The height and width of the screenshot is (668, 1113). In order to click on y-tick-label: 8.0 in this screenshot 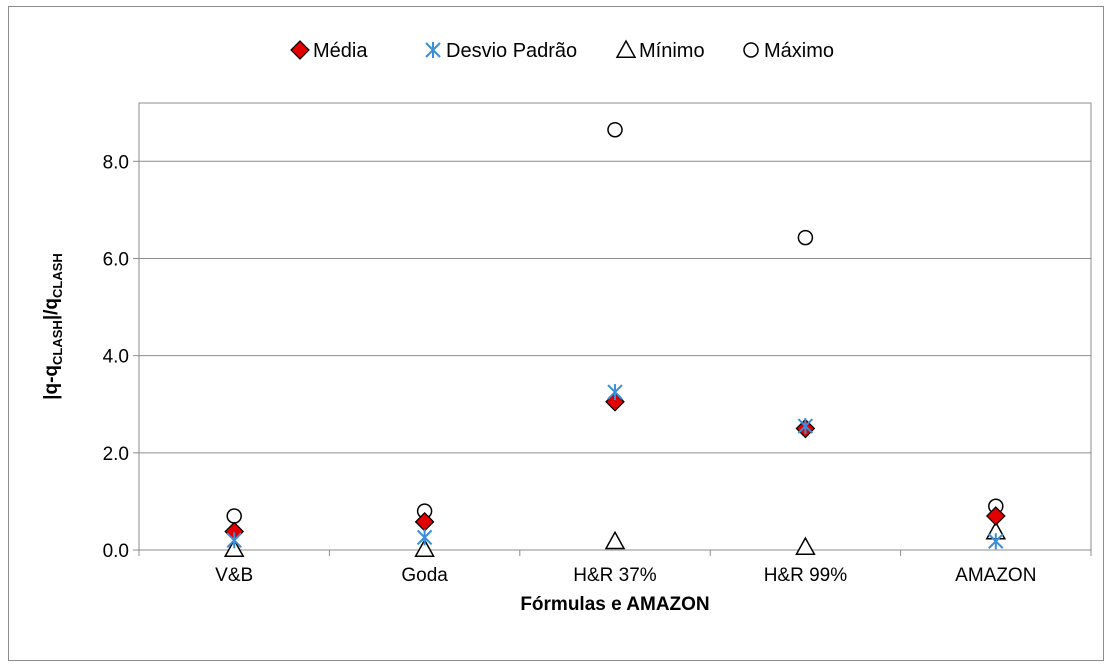, I will do `click(116, 162)`.